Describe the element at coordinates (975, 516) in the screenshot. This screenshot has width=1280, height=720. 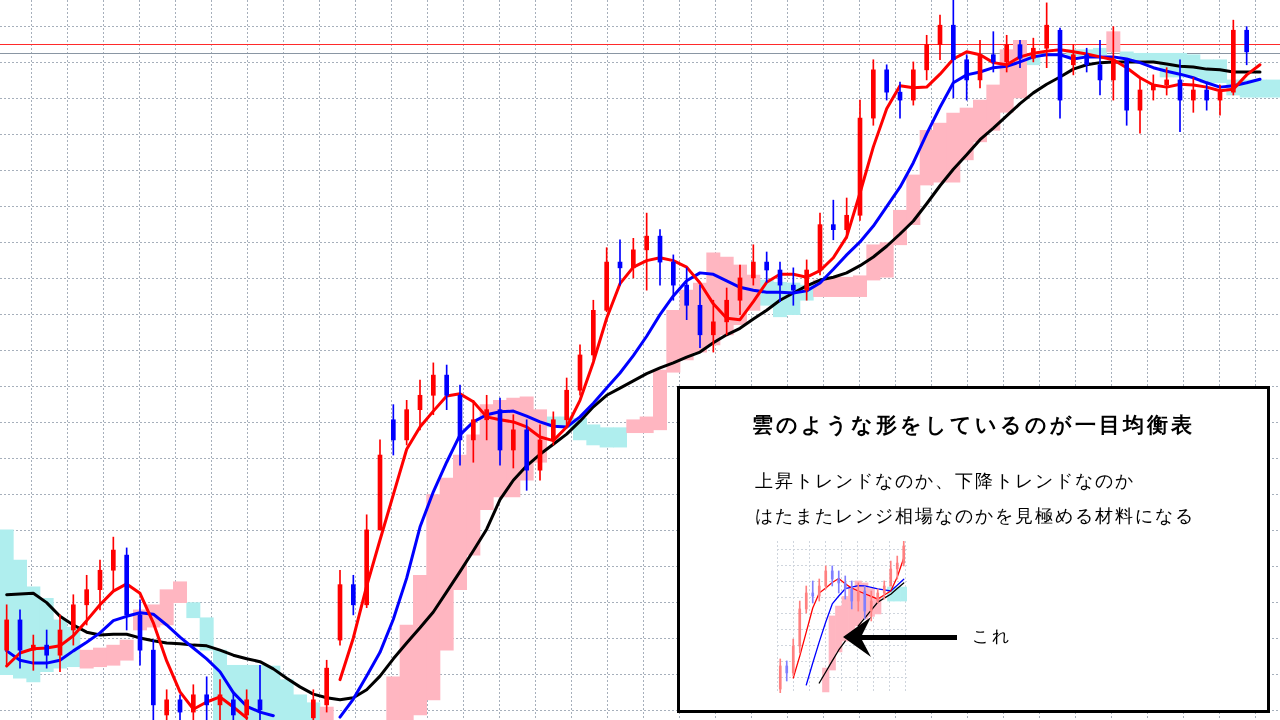
I see `annotation: はたまたレンジ相場なのかを見極める材料になる` at that location.